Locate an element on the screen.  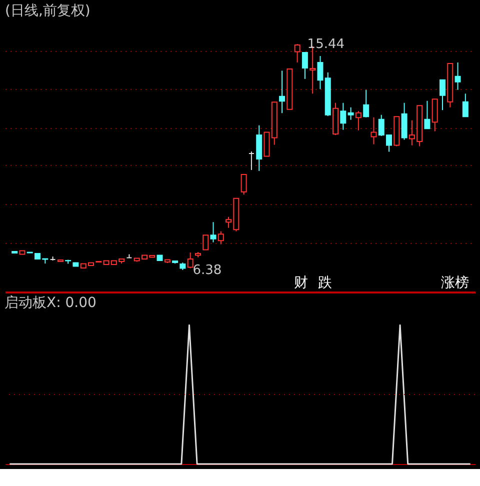
annotation: 6.38 is located at coordinates (207, 270).